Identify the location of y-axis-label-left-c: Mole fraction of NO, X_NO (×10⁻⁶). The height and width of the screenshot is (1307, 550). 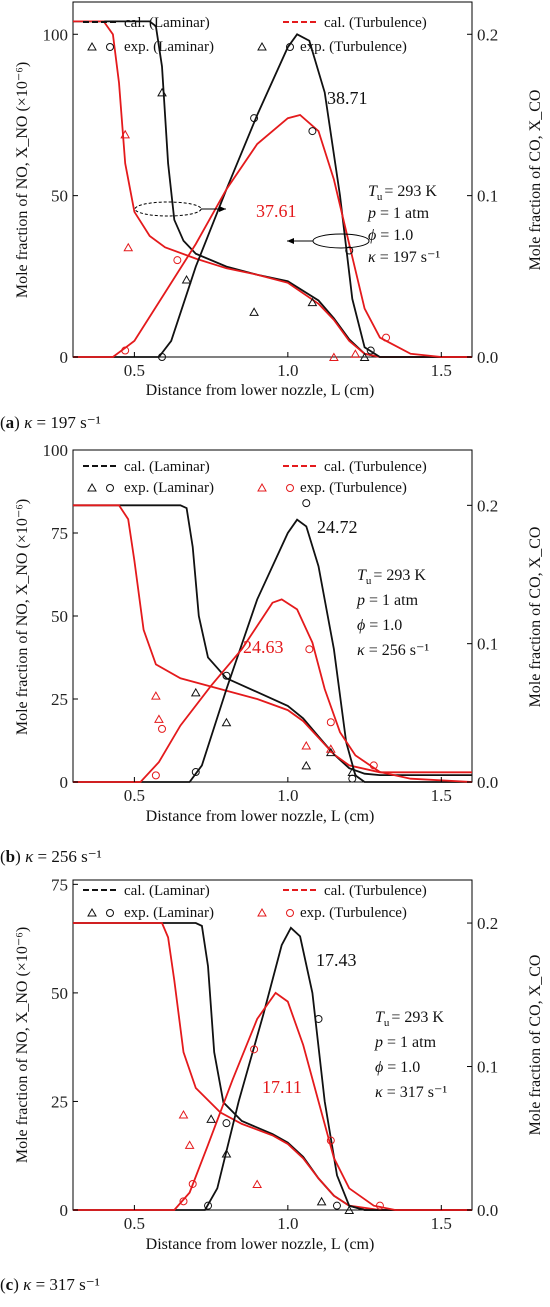
(22, 1045).